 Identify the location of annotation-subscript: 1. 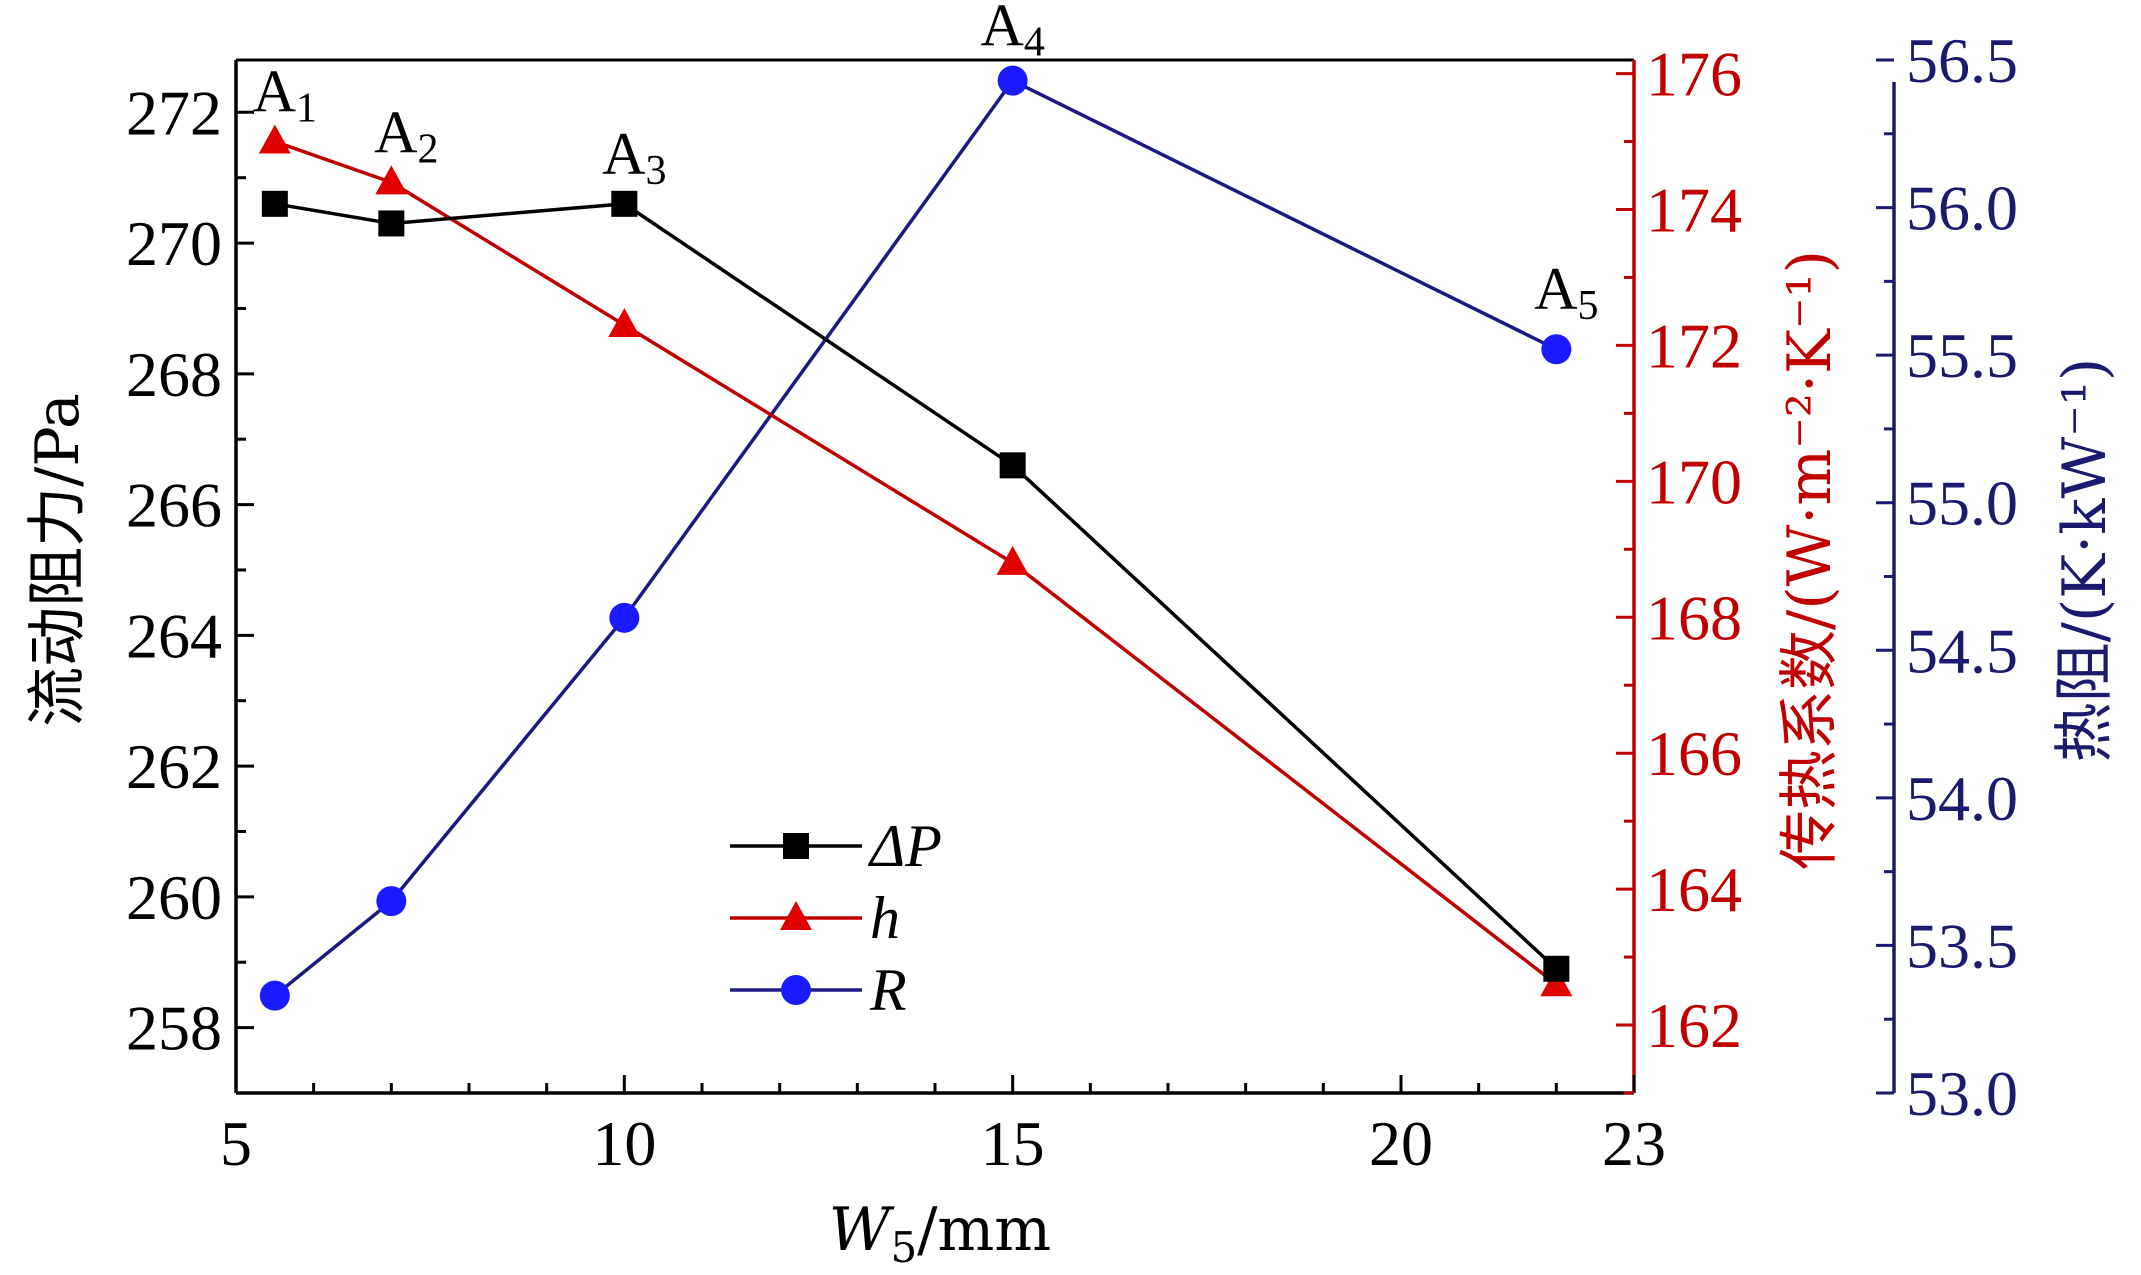
(306, 109).